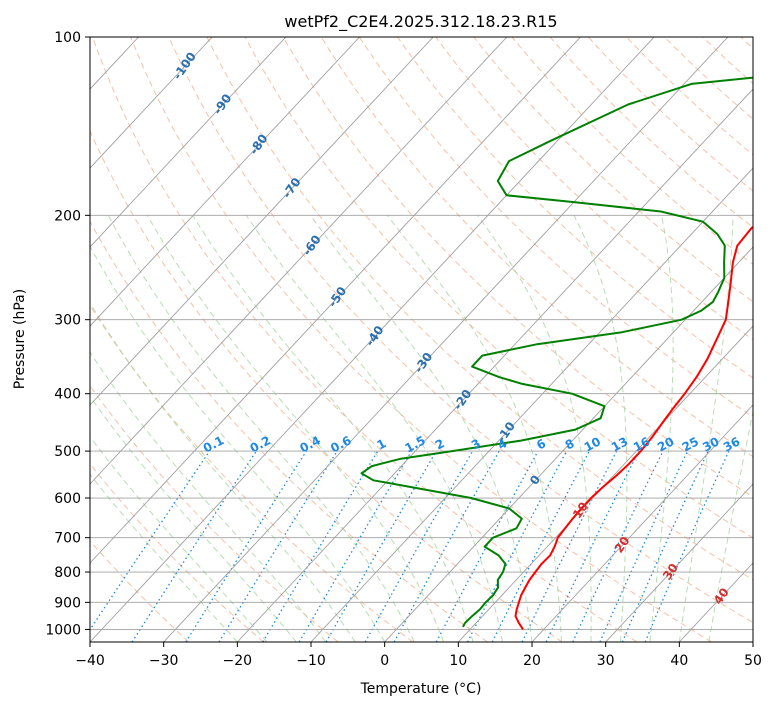 This screenshot has height=712, width=775. Describe the element at coordinates (440, 444) in the screenshot. I see `mixing-ratio-label: 2` at that location.